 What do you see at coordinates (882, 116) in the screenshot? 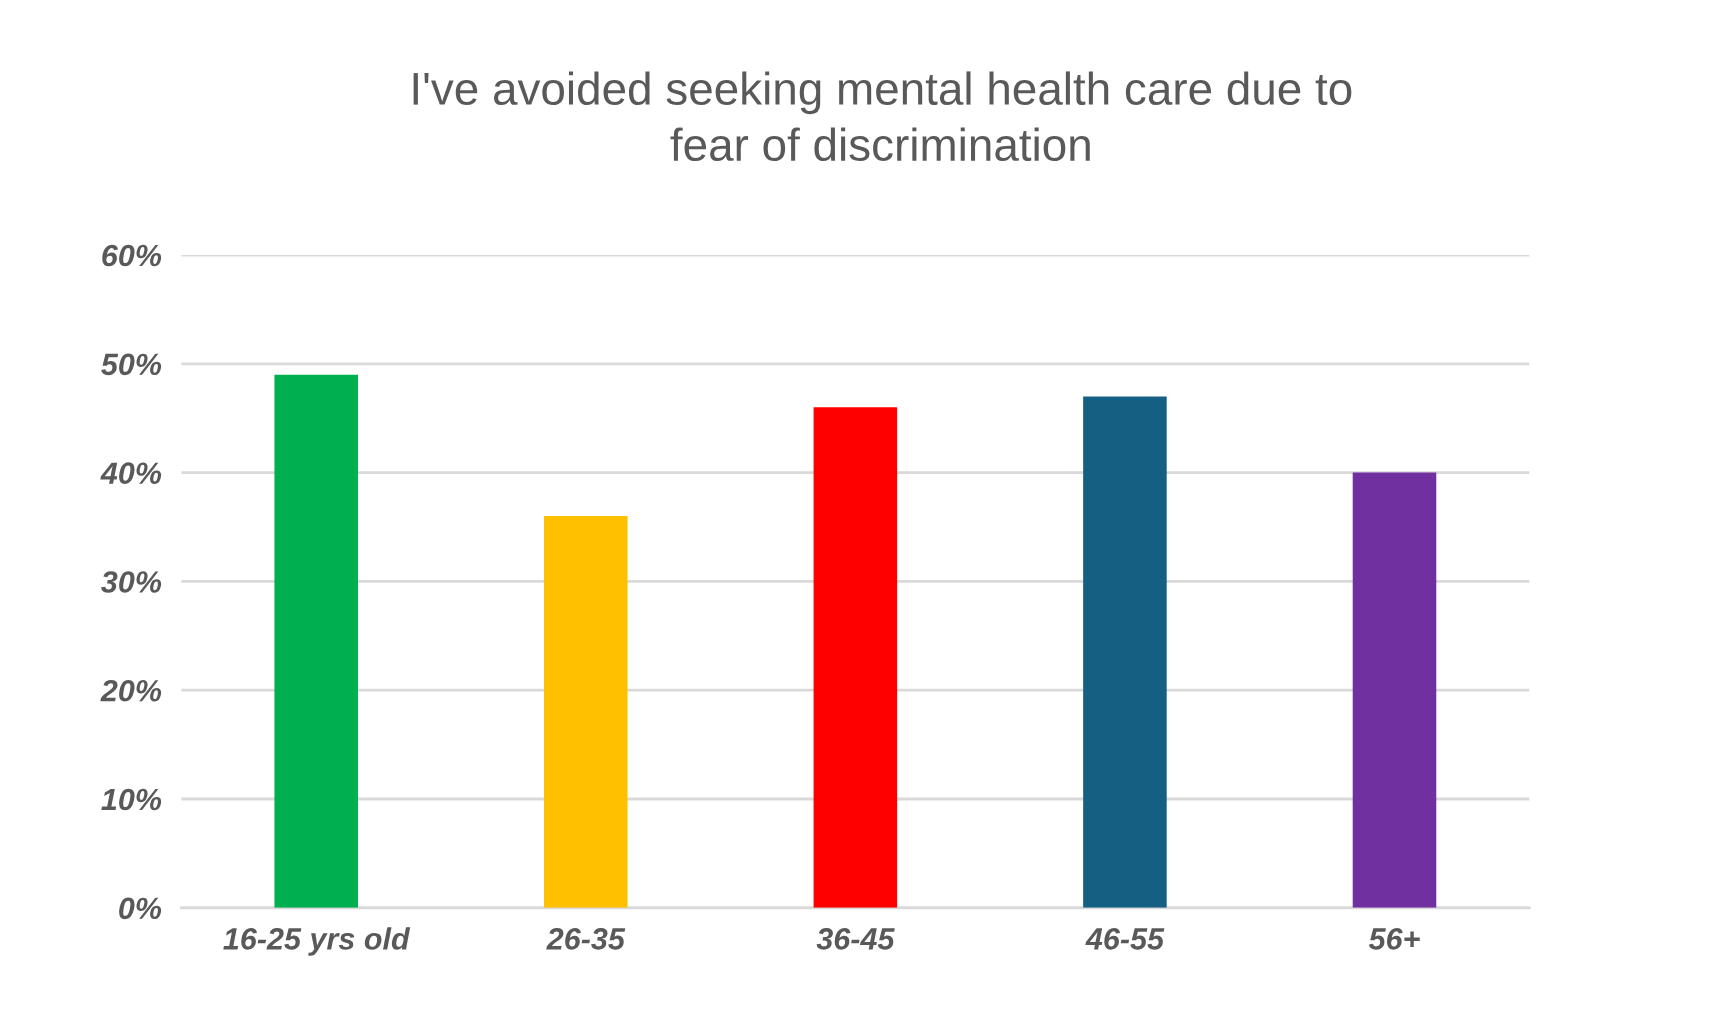
I see `chart-title: I've avoided seeking mental health care due to fear of discrimination` at bounding box center [882, 116].